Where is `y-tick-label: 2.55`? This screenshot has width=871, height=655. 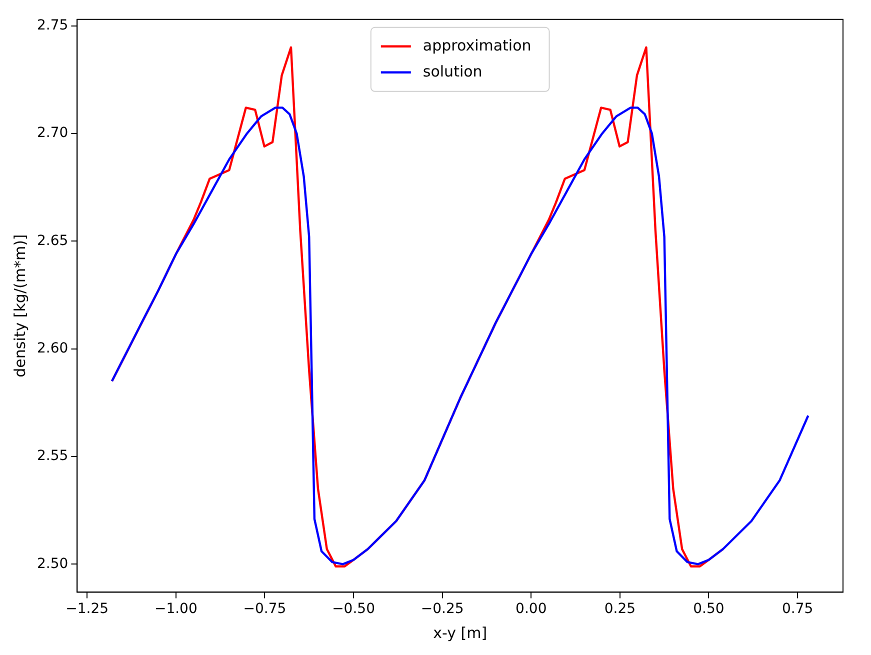
y-tick-label: 2.55 is located at coordinates (52, 456).